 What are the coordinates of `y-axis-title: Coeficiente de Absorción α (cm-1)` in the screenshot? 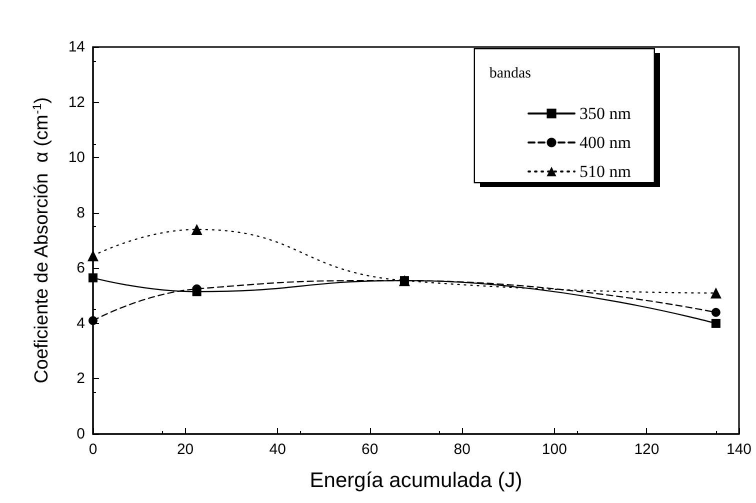 It's located at (41, 240).